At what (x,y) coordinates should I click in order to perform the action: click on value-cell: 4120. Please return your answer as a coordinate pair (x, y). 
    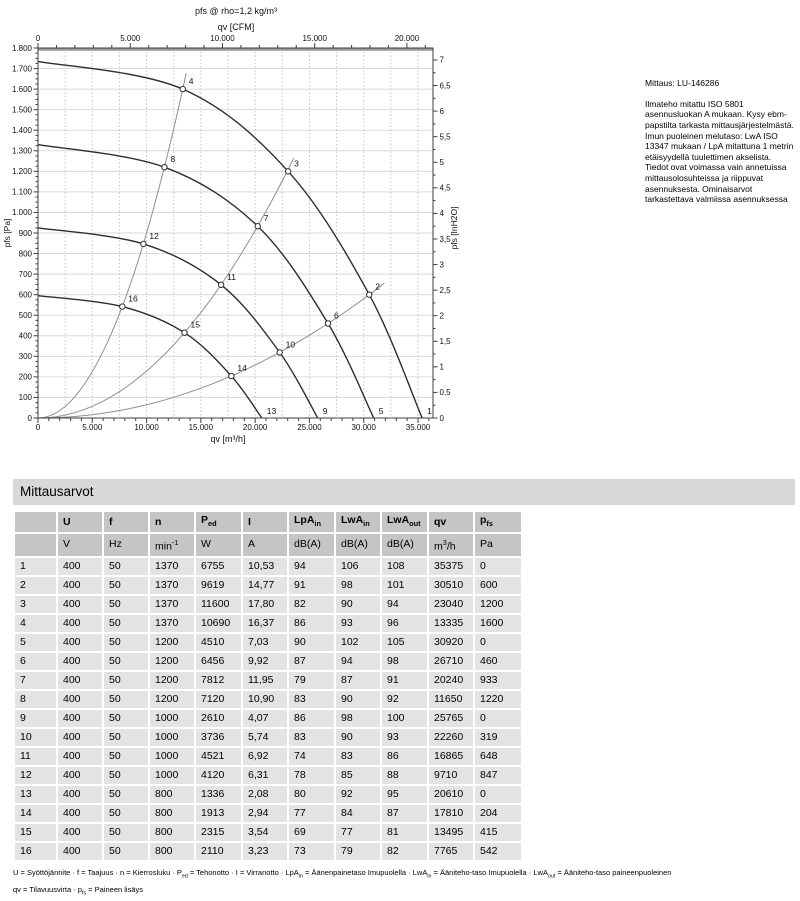
    Looking at the image, I should click on (218, 775).